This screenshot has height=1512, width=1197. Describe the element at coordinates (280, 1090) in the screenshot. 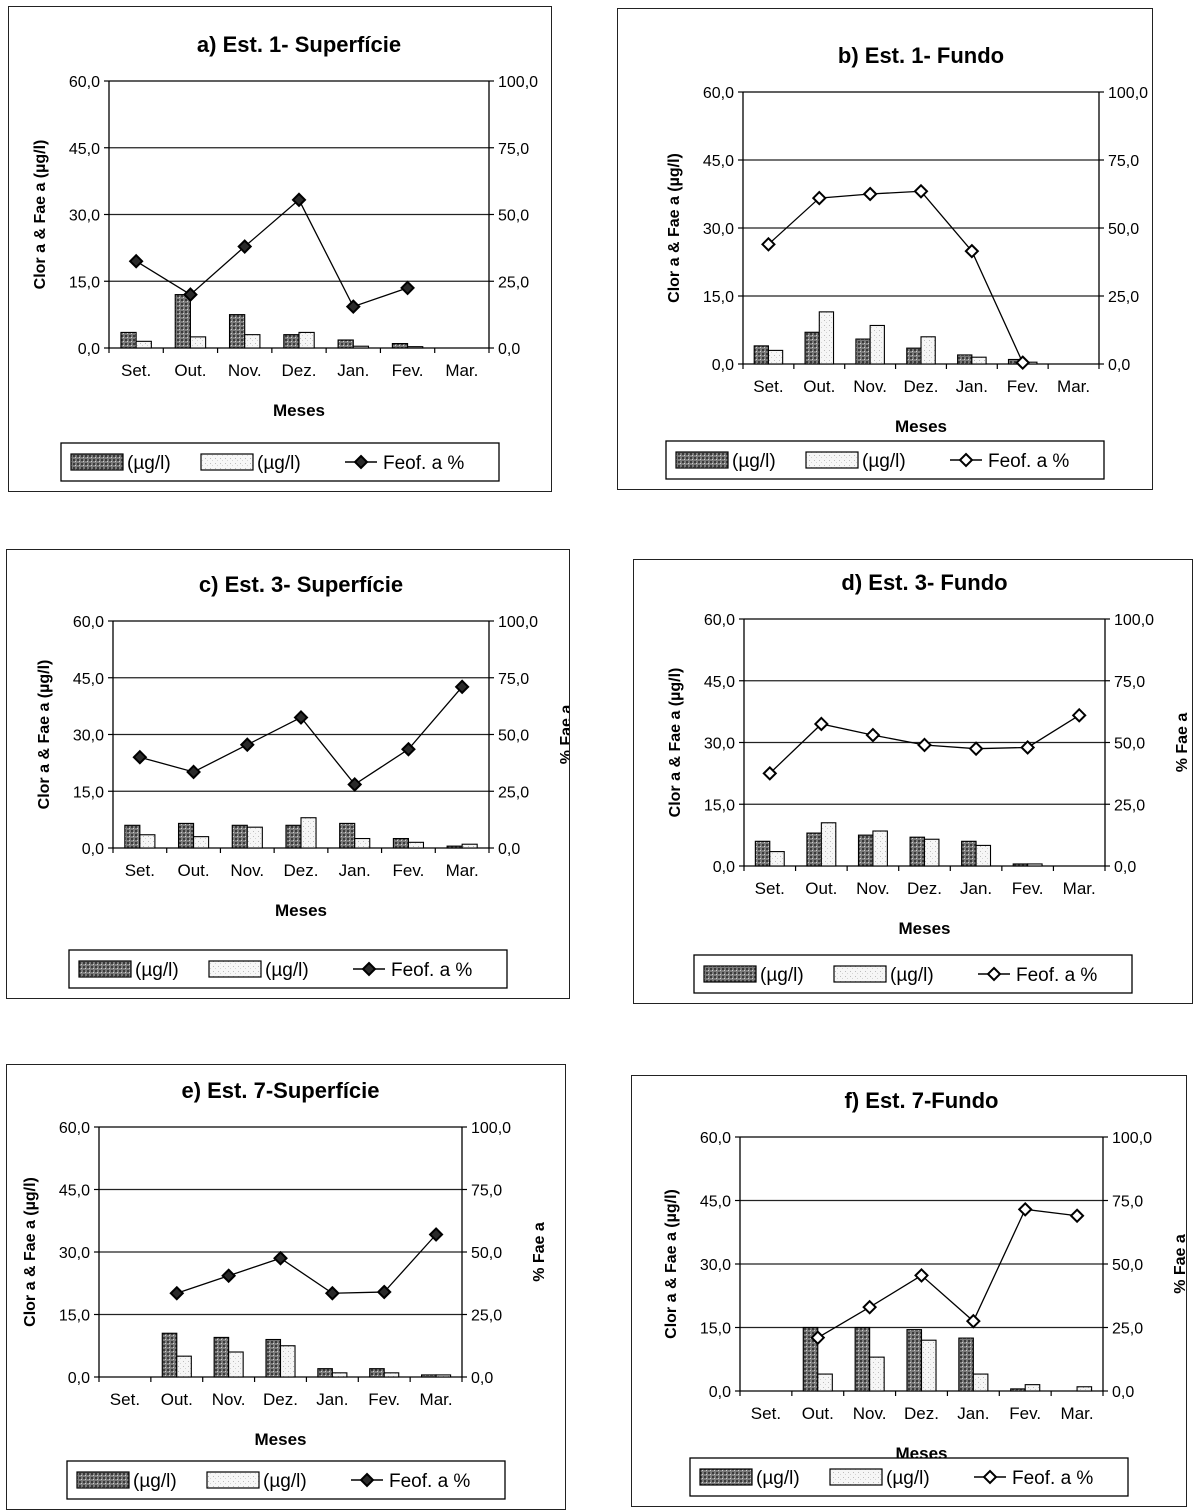

I see `chart-title: e) Est. 7-Superfície` at that location.